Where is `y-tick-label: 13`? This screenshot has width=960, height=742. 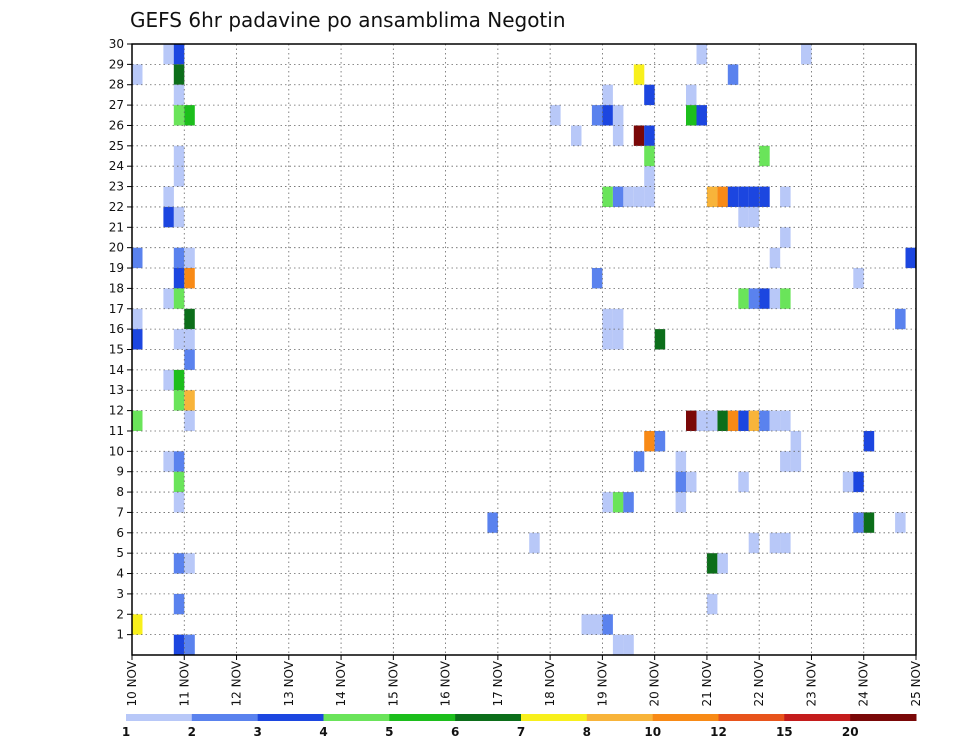 y-tick-label: 13 is located at coordinates (116, 390).